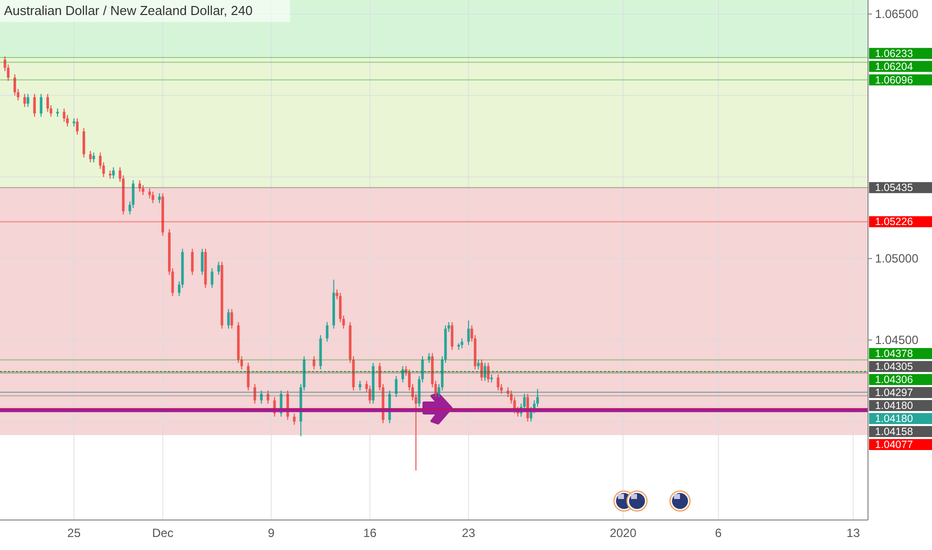 The height and width of the screenshot is (550, 932). I want to click on x-tick-label: Dec, so click(163, 533).